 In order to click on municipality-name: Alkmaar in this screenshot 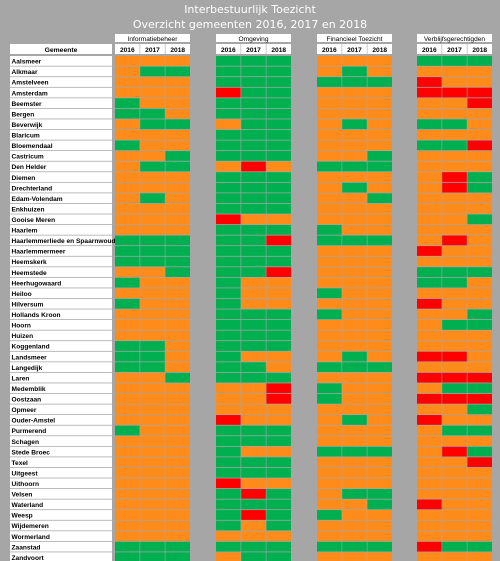, I will do `click(25, 72)`.